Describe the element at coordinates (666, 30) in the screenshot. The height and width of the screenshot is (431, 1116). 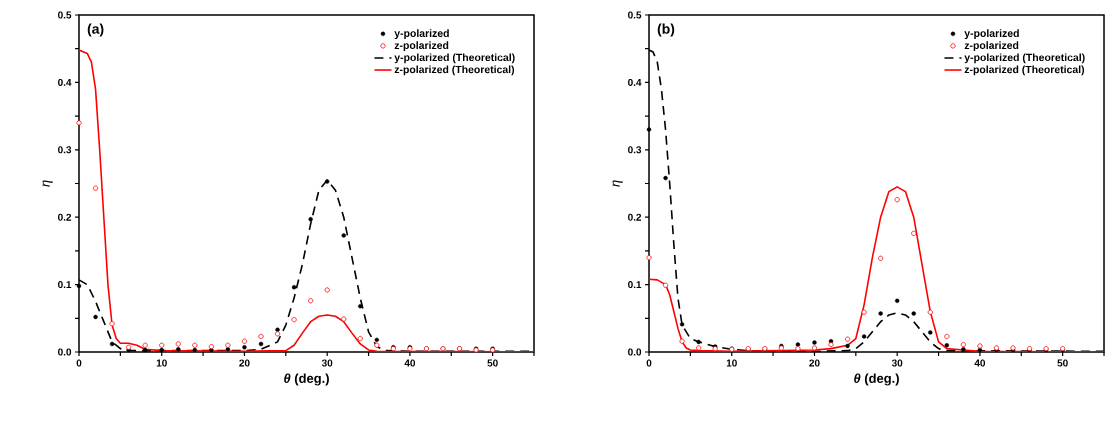
I see `annotation: (b)` at that location.